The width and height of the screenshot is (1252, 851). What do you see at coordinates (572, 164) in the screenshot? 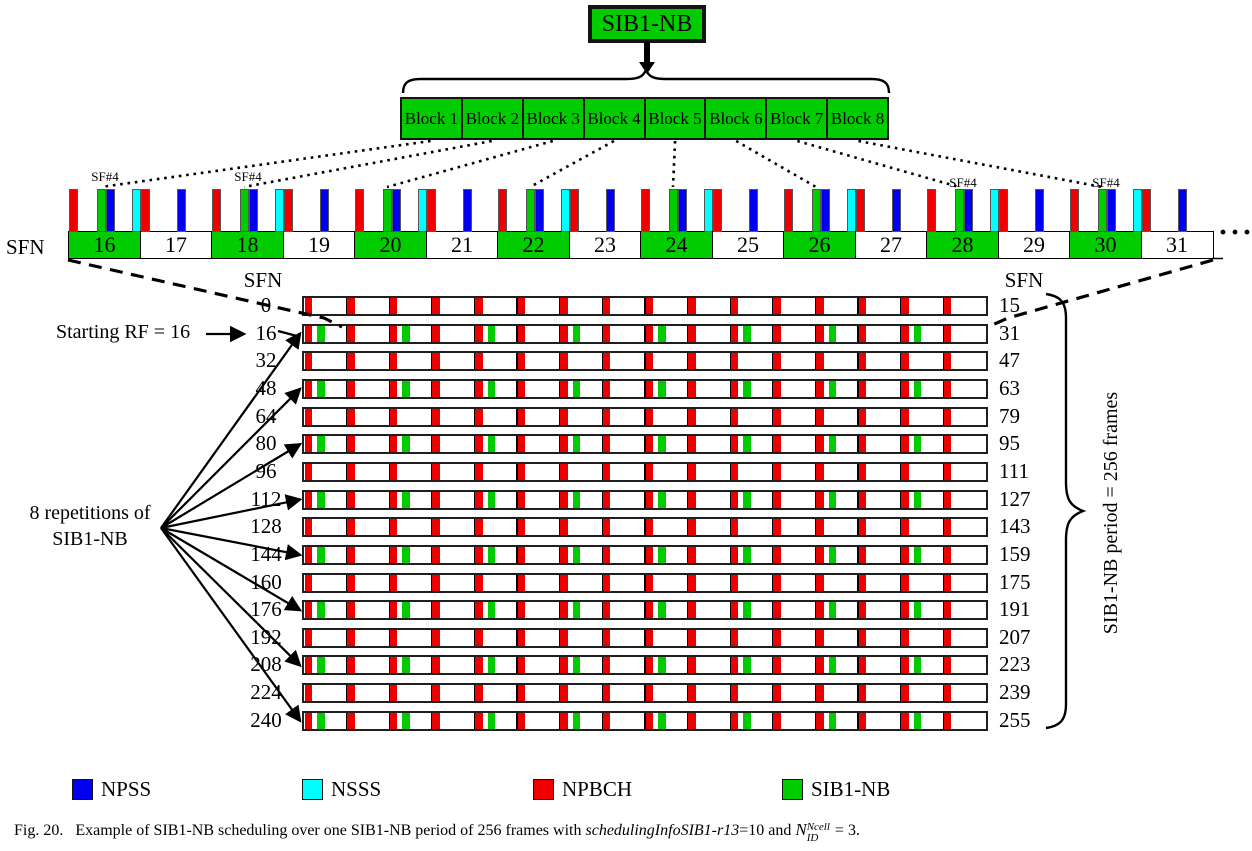
I see `block-4-dotted-link` at bounding box center [572, 164].